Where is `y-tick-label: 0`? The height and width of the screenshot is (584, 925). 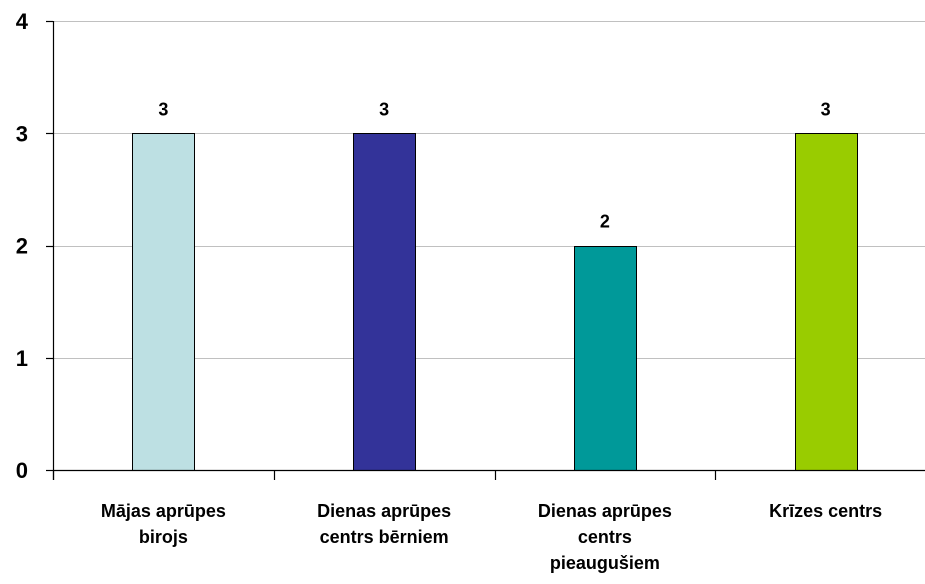
y-tick-label: 0 is located at coordinates (22, 470).